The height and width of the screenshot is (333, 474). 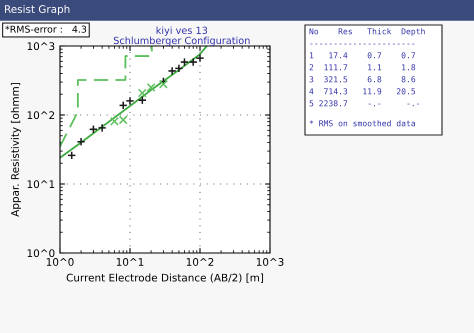 What do you see at coordinates (270, 262) in the screenshot?
I see `x-tick-label: 10^3` at bounding box center [270, 262].